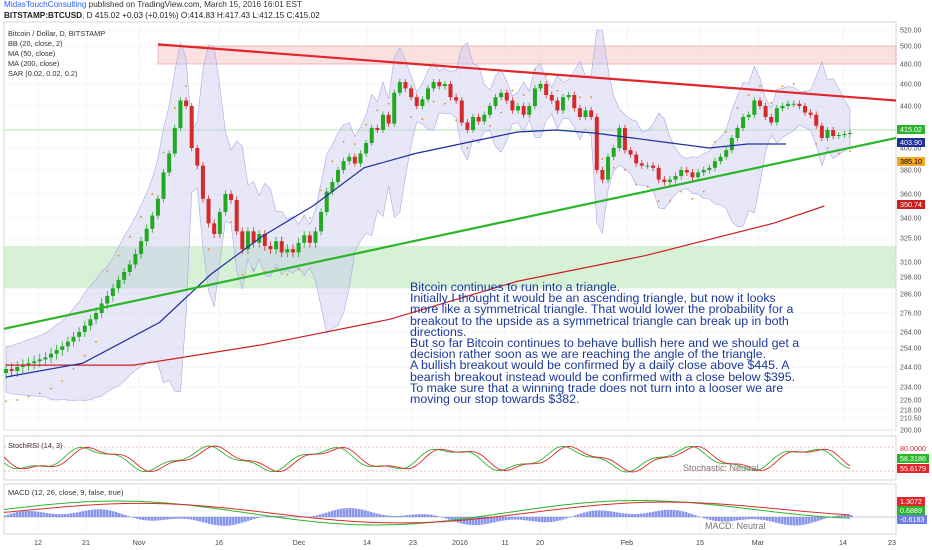 The height and width of the screenshot is (550, 932). What do you see at coordinates (43, 73) in the screenshot?
I see `legend-sar: SAR (0.02, 0.02, 0.2)` at bounding box center [43, 73].